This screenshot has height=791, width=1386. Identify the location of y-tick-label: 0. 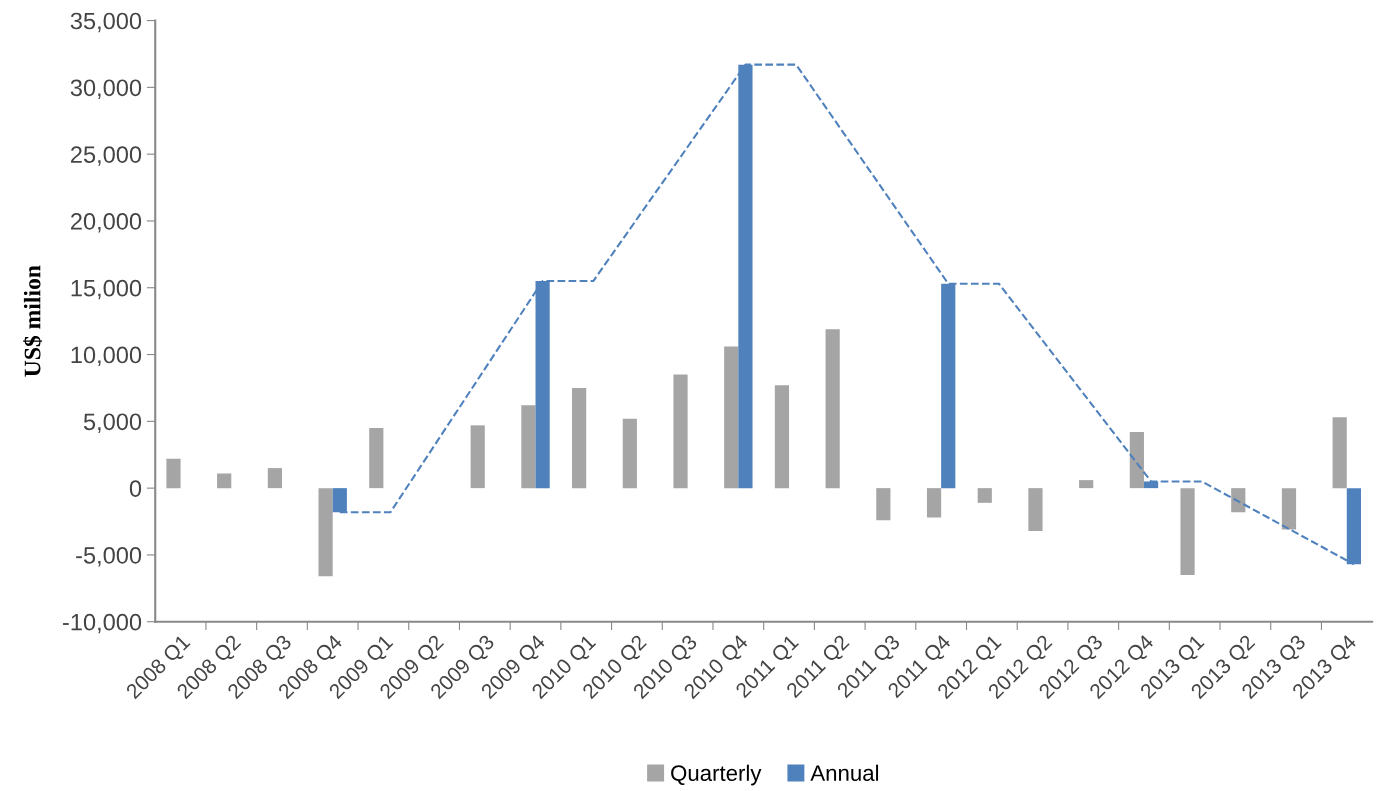
(135, 488).